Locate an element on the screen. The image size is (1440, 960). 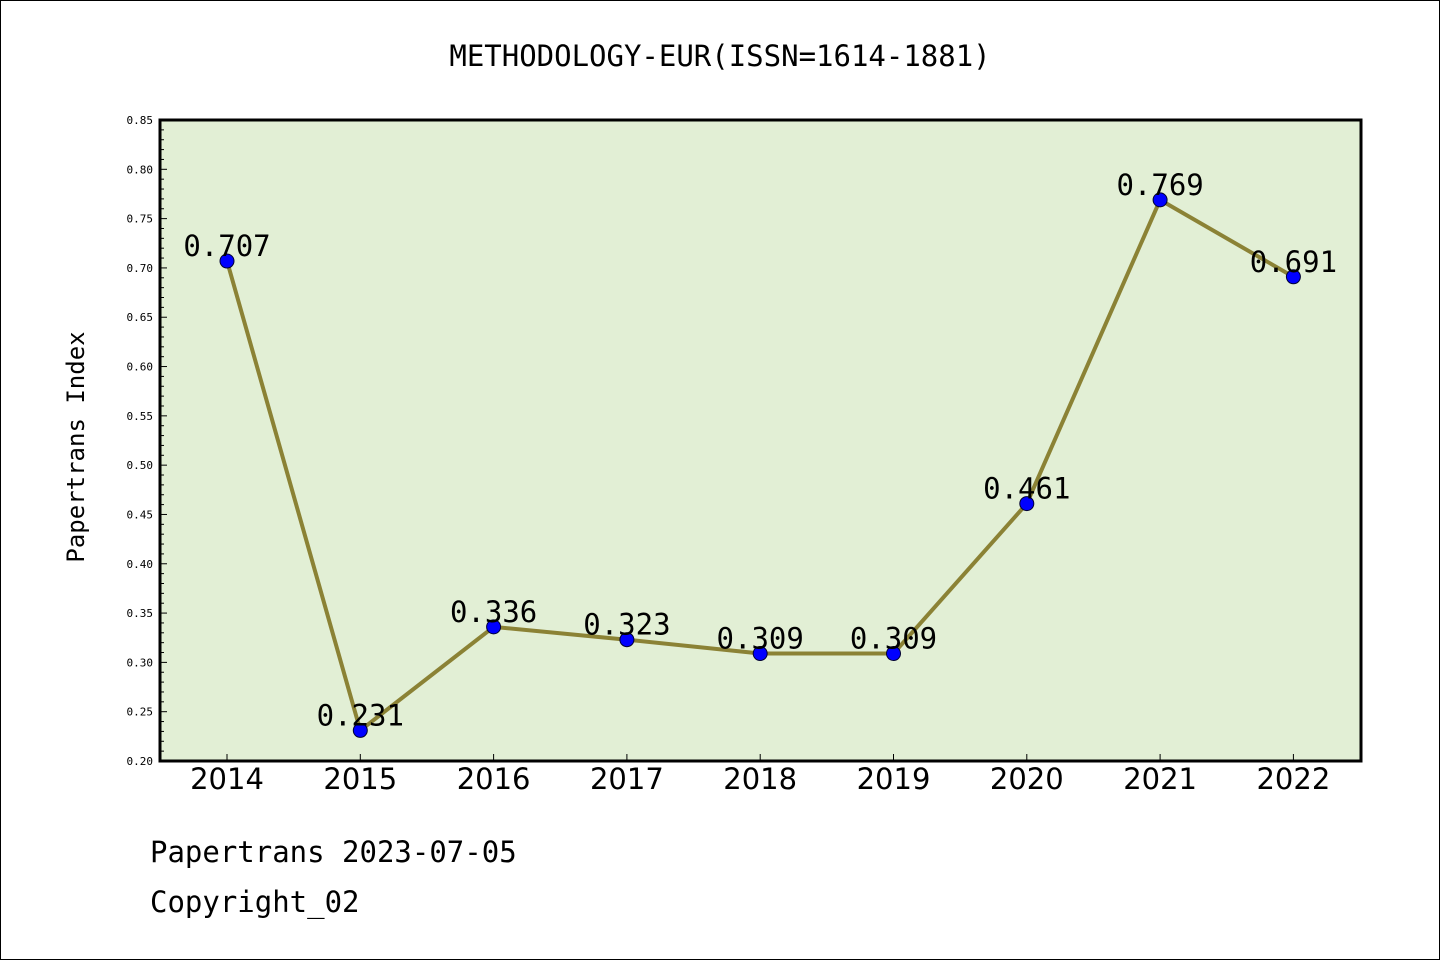
data-label: 0.769 is located at coordinates (1159, 185).